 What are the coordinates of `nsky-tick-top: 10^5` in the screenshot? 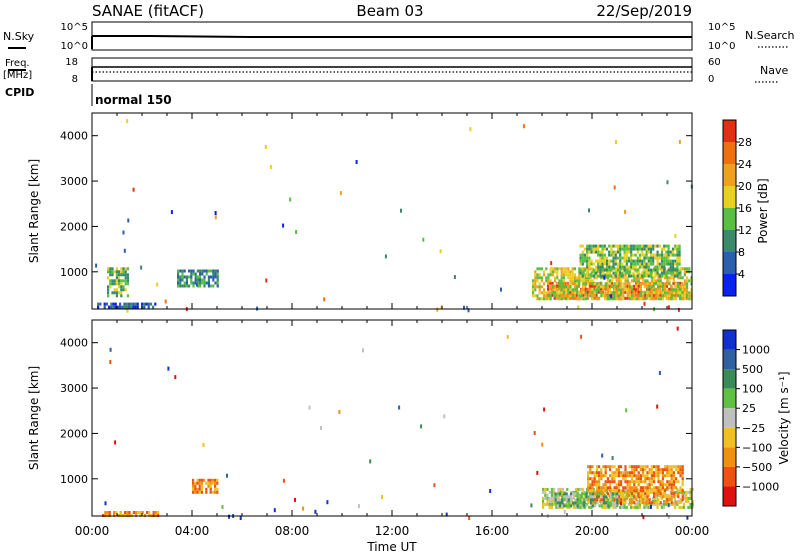 It's located at (74, 27).